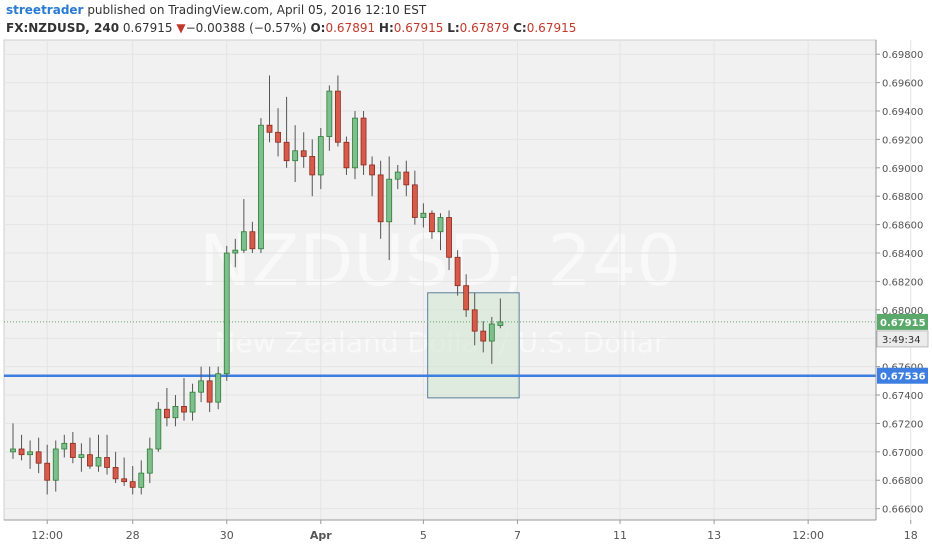  Describe the element at coordinates (902, 453) in the screenshot. I see `price-tick-label: 0.67000` at that location.